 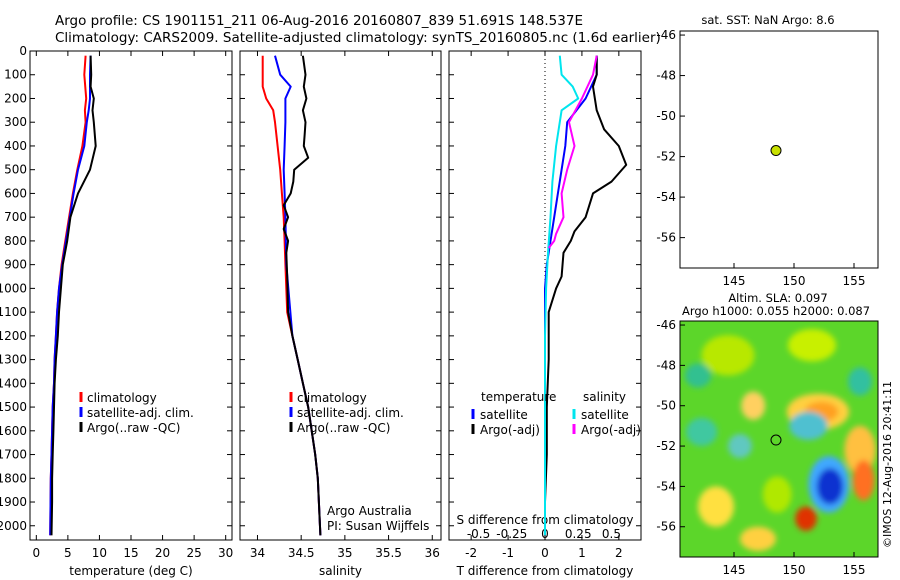 I want to click on sst_map-xtick-label: 150, so click(x=794, y=281).